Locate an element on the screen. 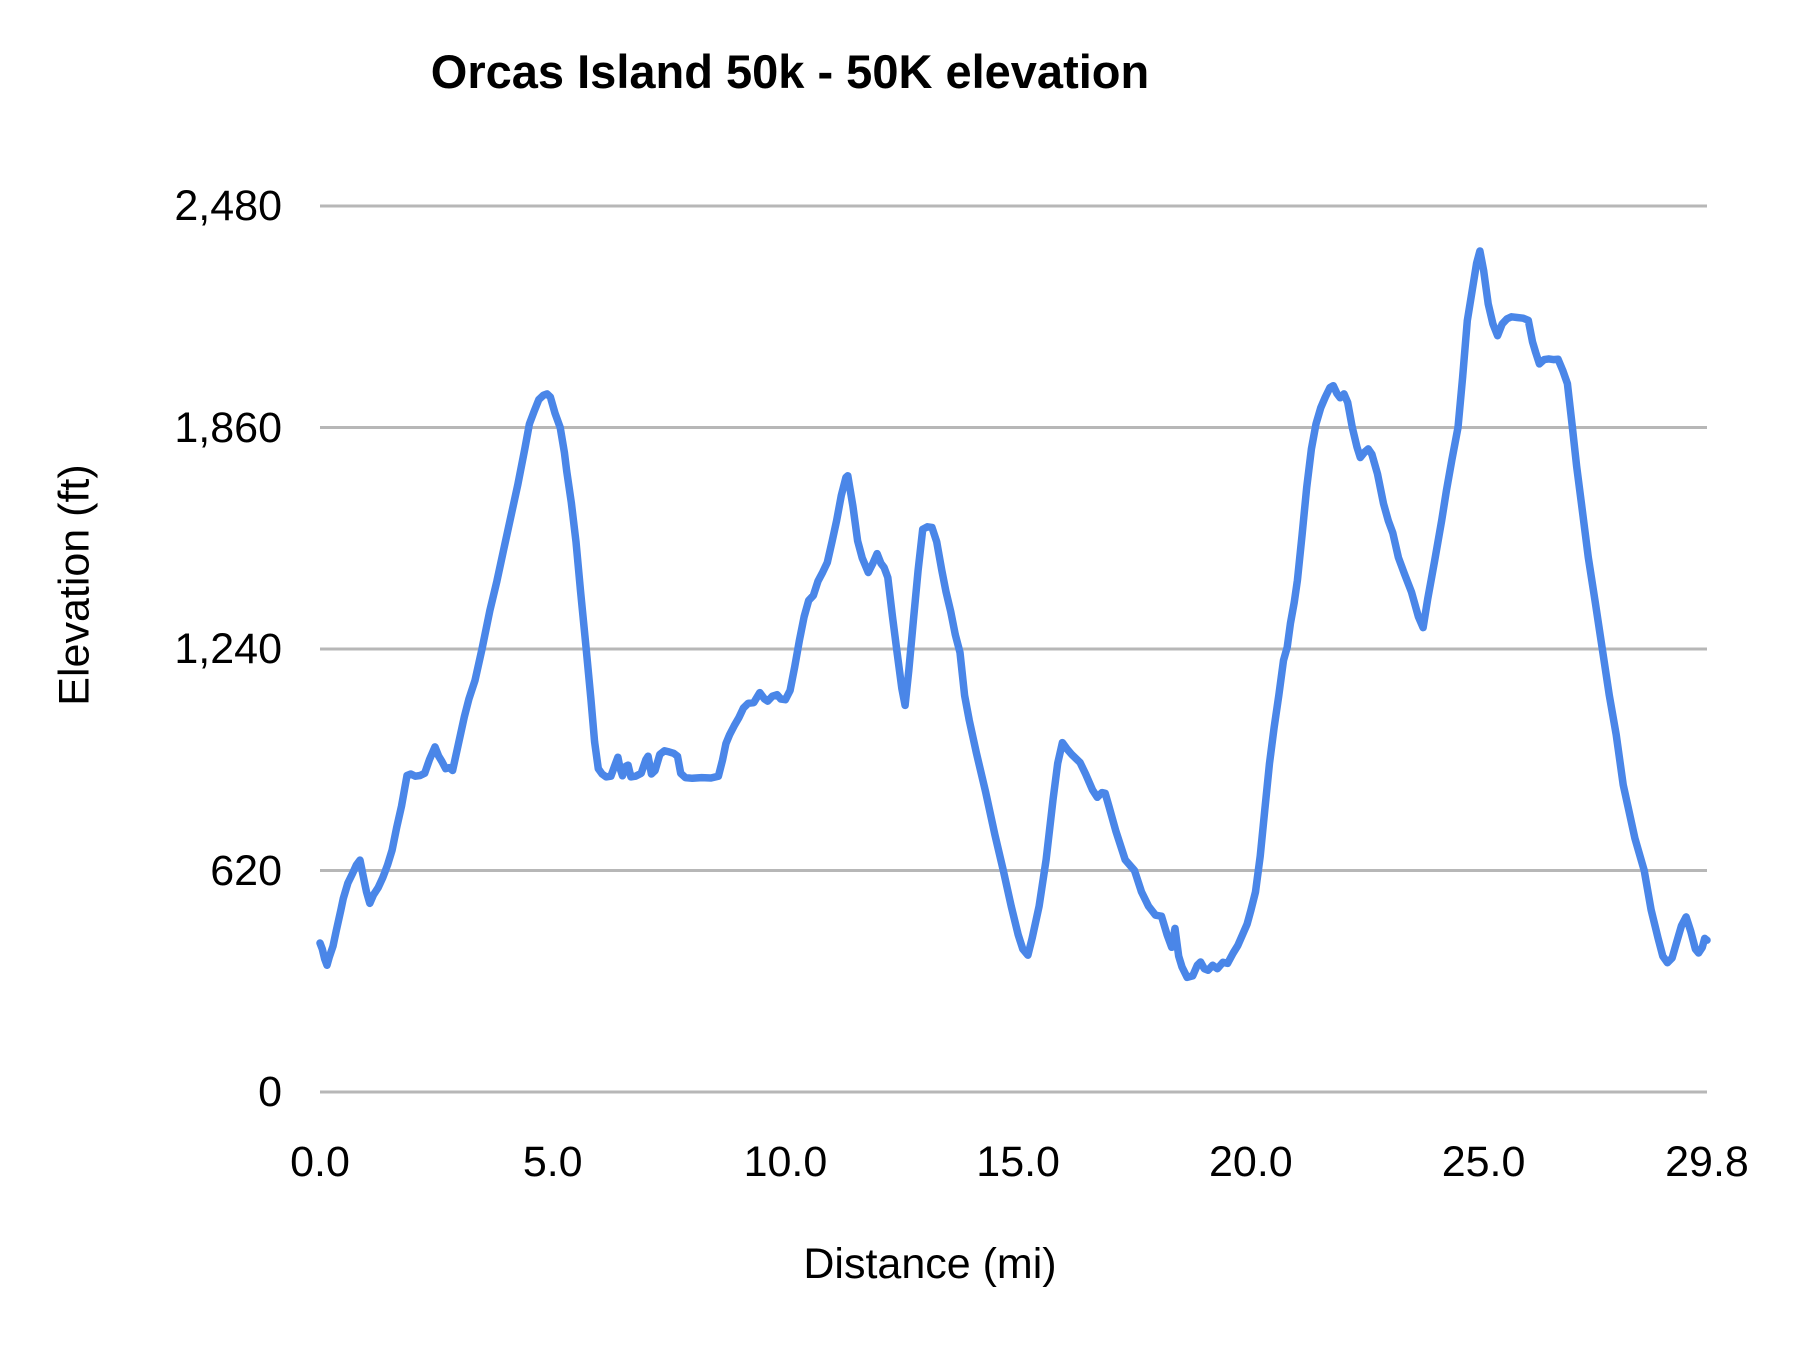 This screenshot has width=1800, height=1350. y-tick-label: 2,480 is located at coordinates (228, 206).